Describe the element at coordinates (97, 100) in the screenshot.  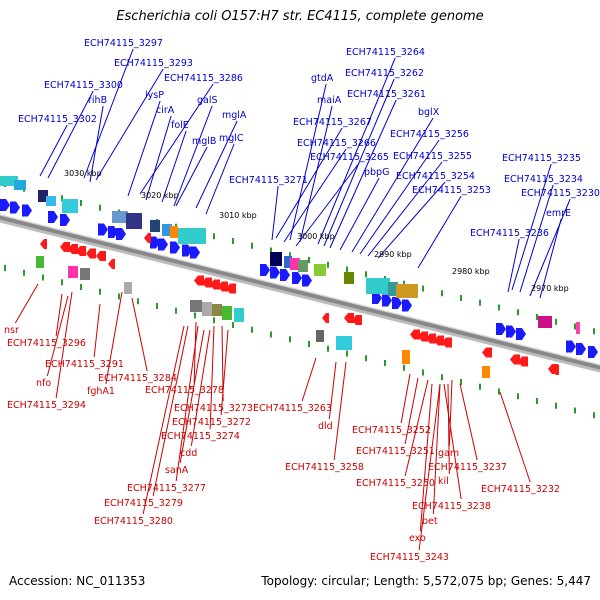
I see `forward-gene-label: rihB` at that location.